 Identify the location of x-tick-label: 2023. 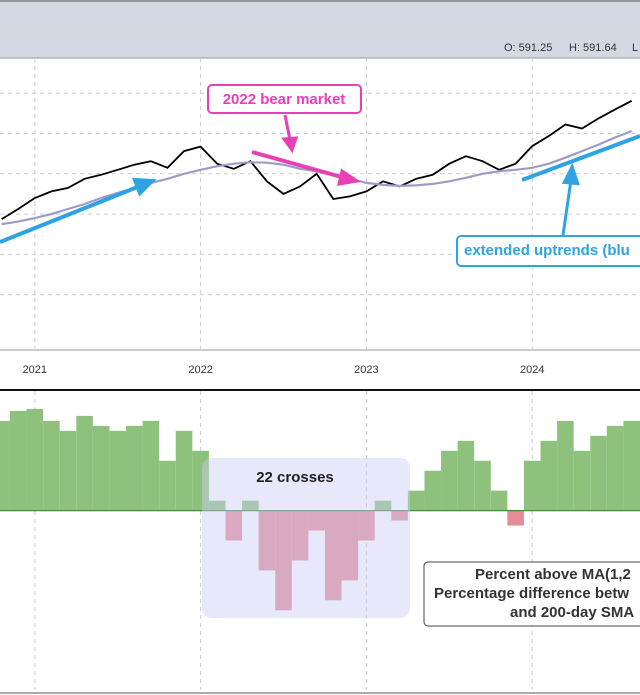
(366, 370).